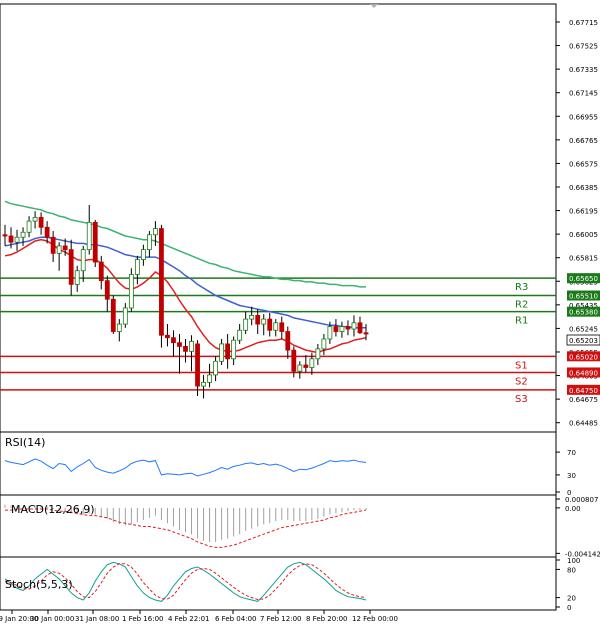  Describe the element at coordinates (571, 476) in the screenshot. I see `rsi-tick-label: 30` at that location.